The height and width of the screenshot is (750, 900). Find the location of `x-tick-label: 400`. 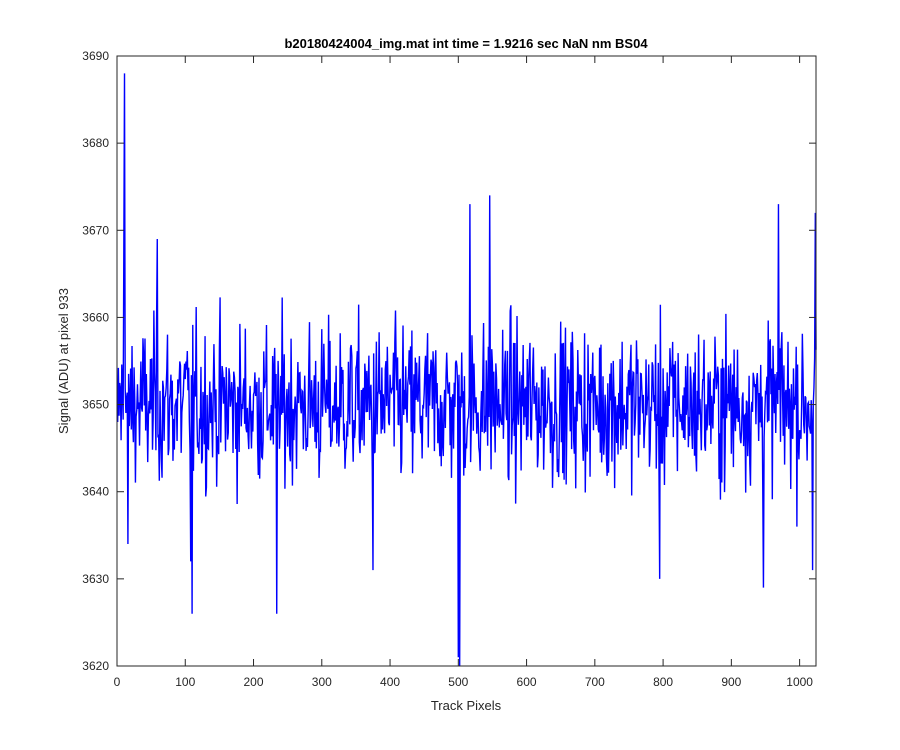

x-tick-label: 400 is located at coordinates (390, 682).